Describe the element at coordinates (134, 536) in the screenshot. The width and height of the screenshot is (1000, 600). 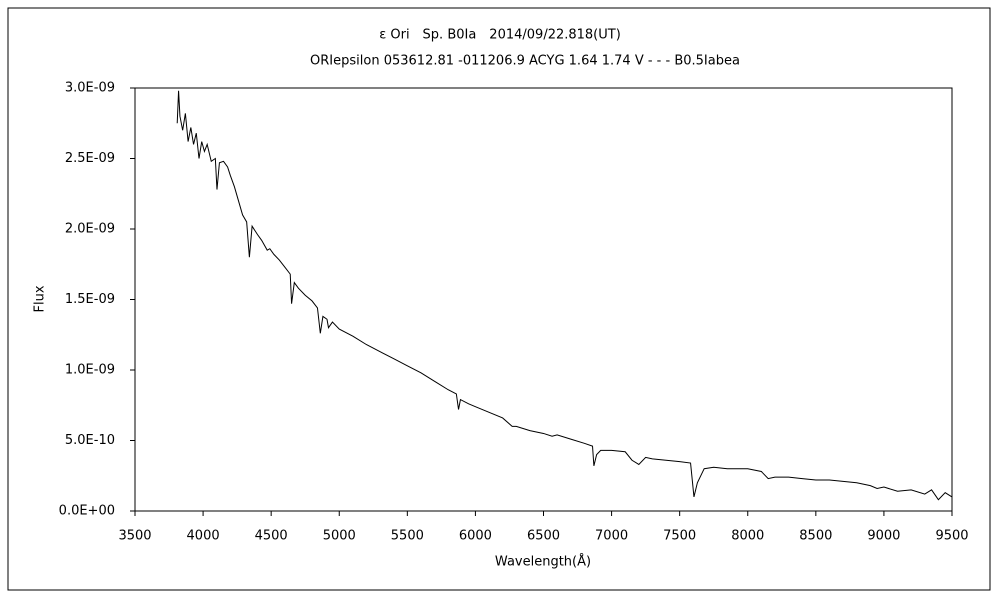
I see `x-tick-label: 3500` at that location.